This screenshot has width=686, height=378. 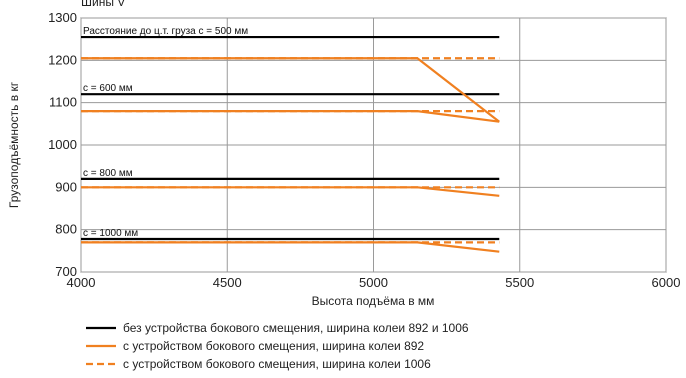 What do you see at coordinates (63, 102) in the screenshot?
I see `y-tick-label: 1100` at bounding box center [63, 102].